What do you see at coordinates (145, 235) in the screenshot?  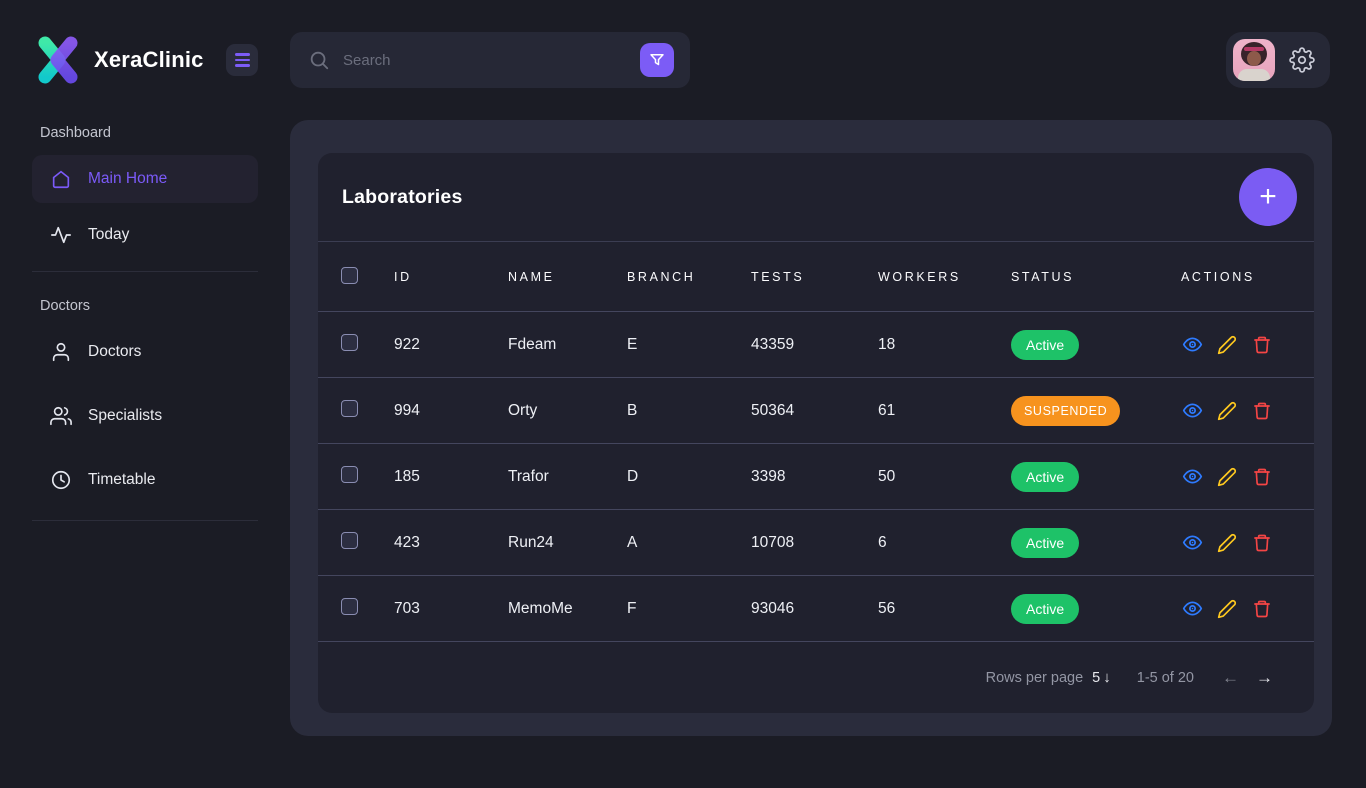 I see `sidebar-item-today: Today` at bounding box center [145, 235].